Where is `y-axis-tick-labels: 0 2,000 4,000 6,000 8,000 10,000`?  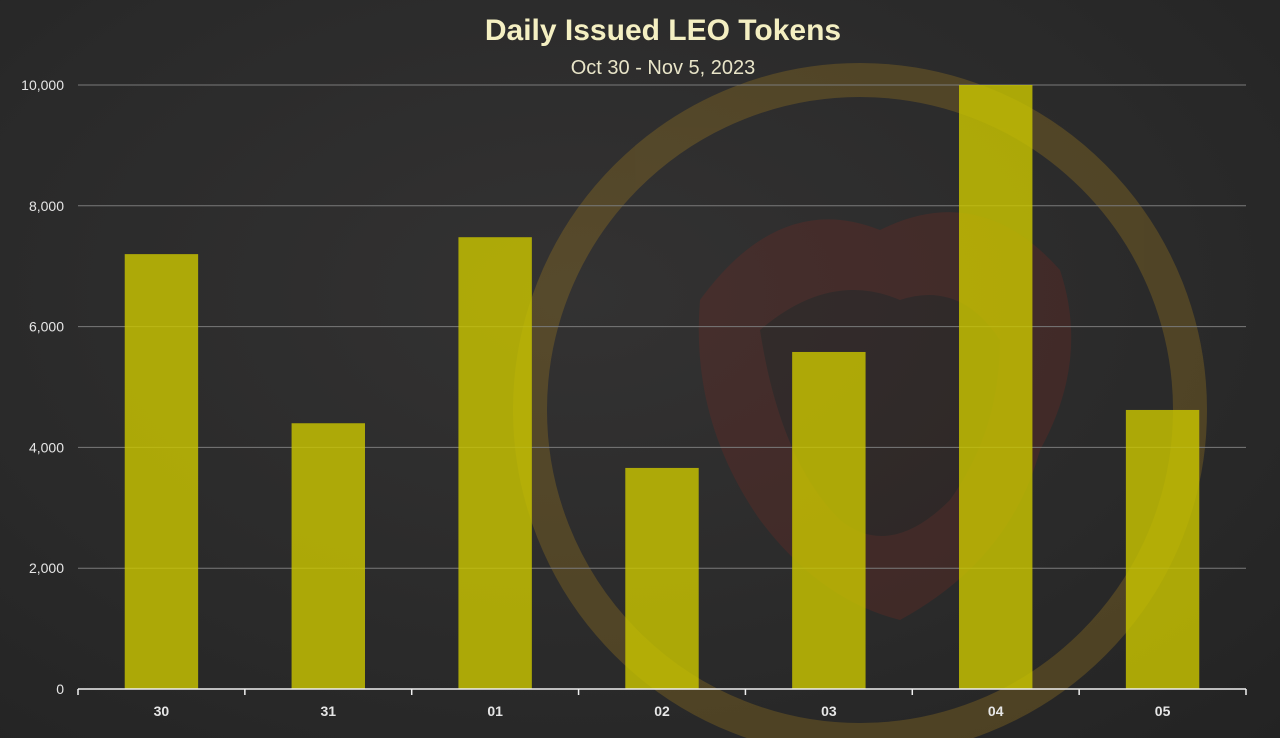
y-axis-tick-labels: 0 2,000 4,000 6,000 8,000 10,000 is located at coordinates (42, 387).